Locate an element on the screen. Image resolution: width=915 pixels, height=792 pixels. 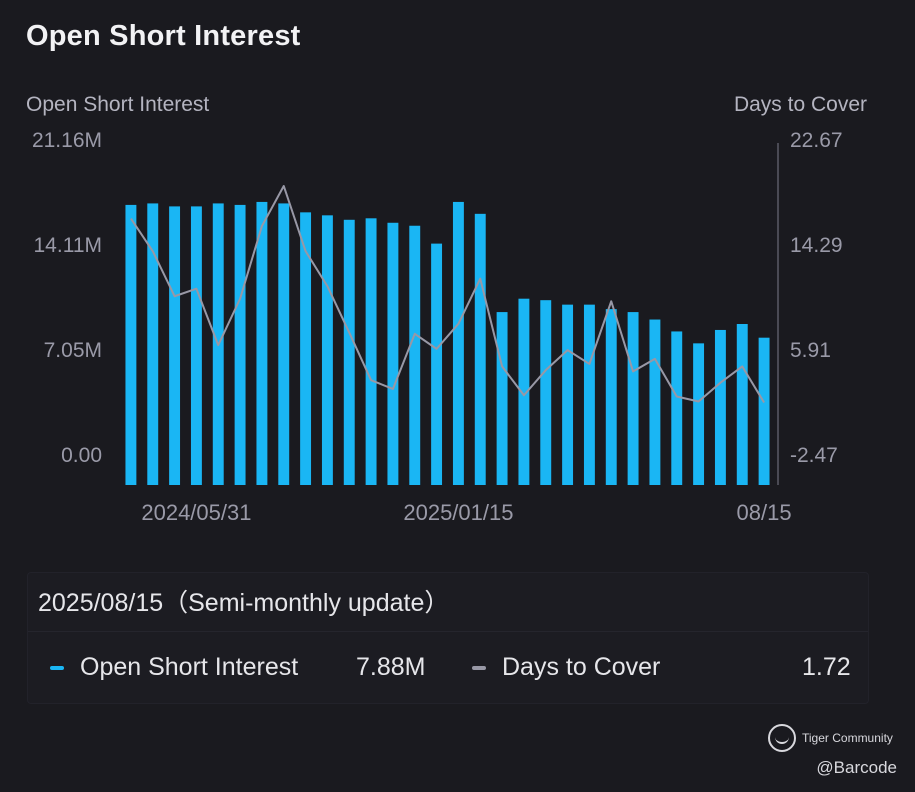
legend-days-to-cover: Days to Cover is located at coordinates (566, 667).